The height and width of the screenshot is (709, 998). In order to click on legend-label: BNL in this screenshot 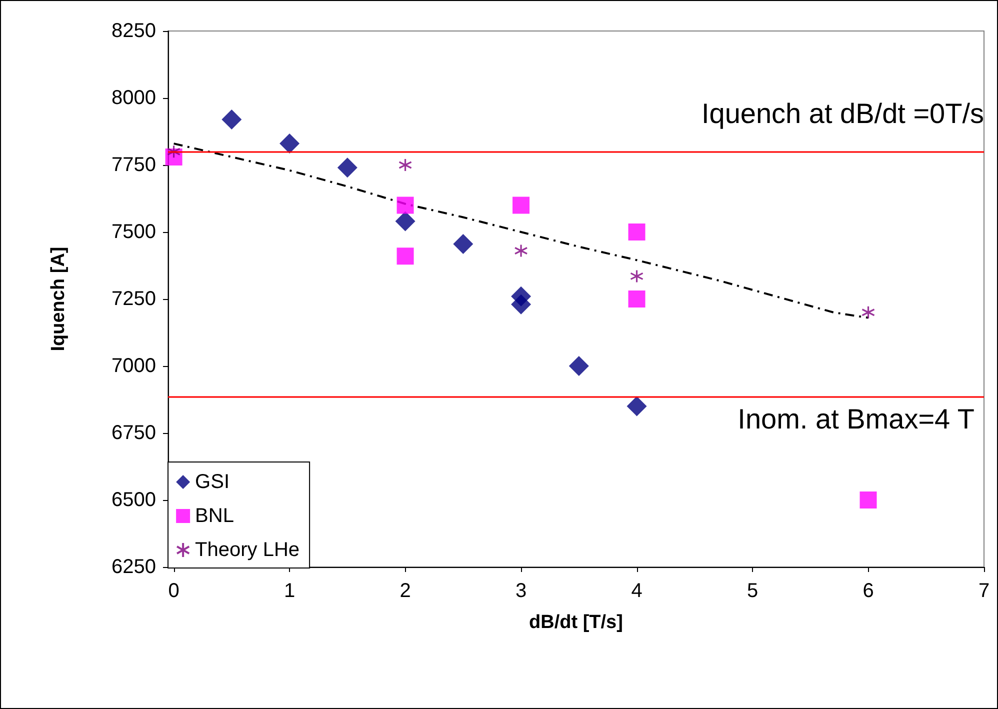, I will do `click(214, 516)`.